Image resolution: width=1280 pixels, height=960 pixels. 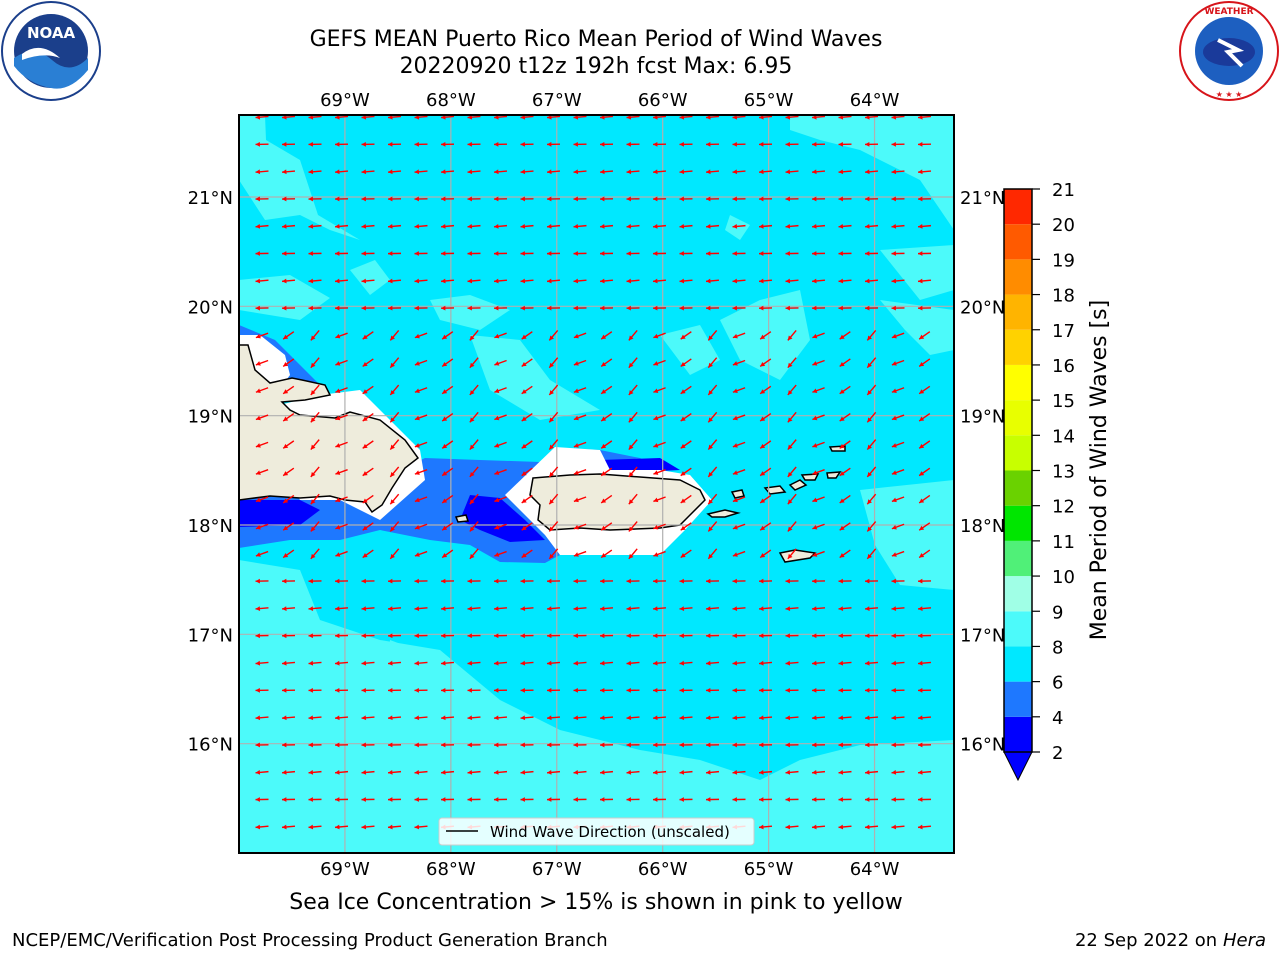 I want to click on lon-label-bottom: 68°W, so click(x=451, y=869).